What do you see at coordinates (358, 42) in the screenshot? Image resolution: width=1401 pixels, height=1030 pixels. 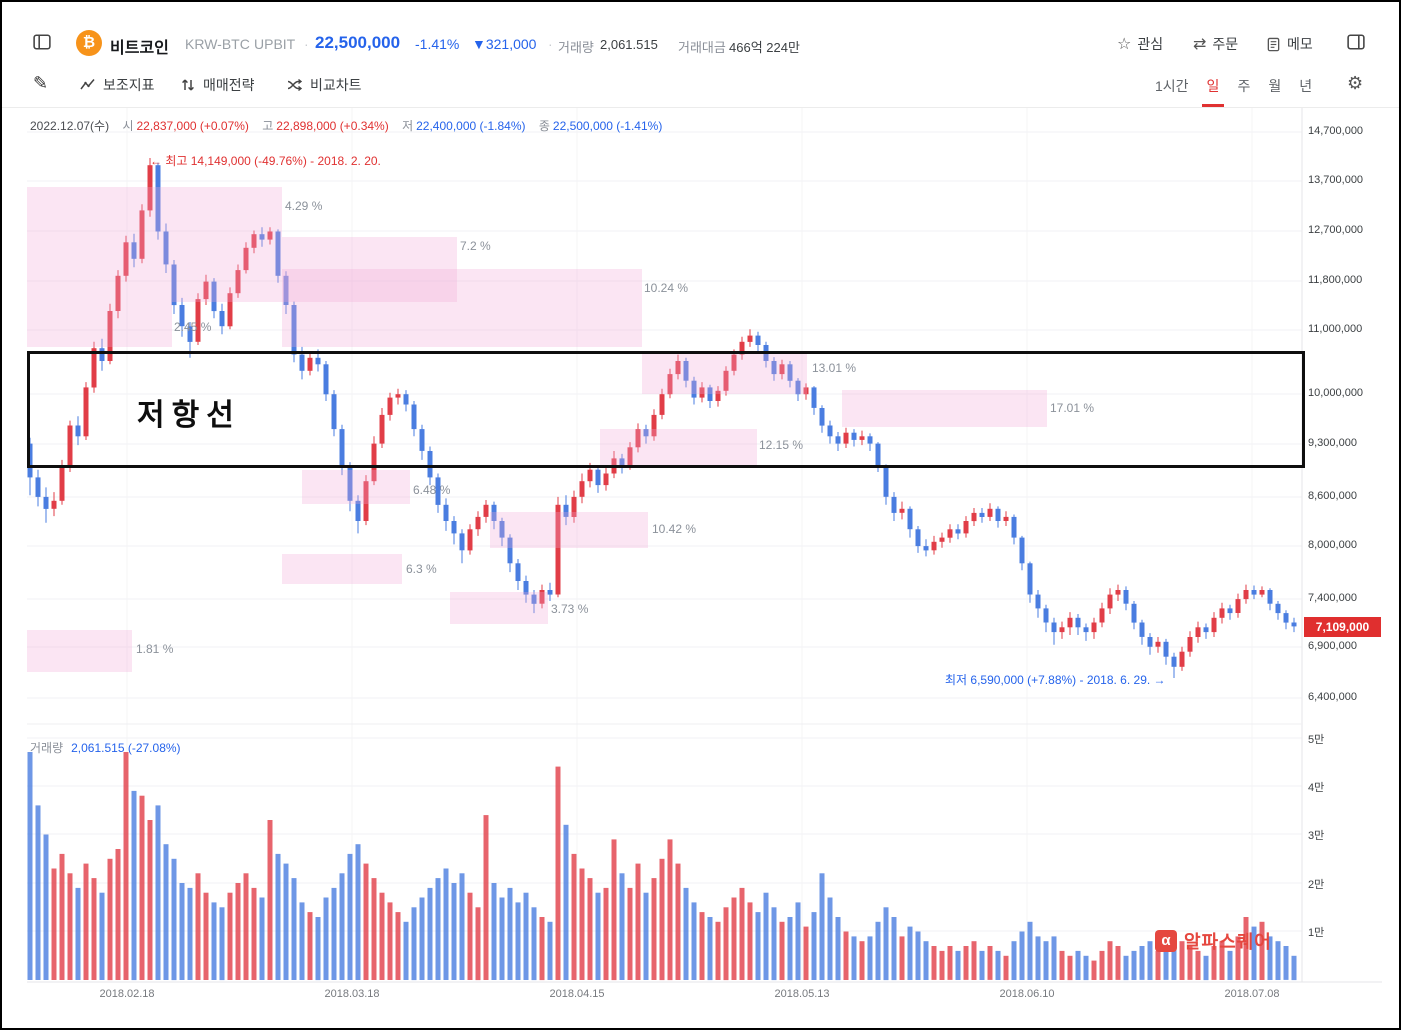 I see `current-price: 22,500,000` at bounding box center [358, 42].